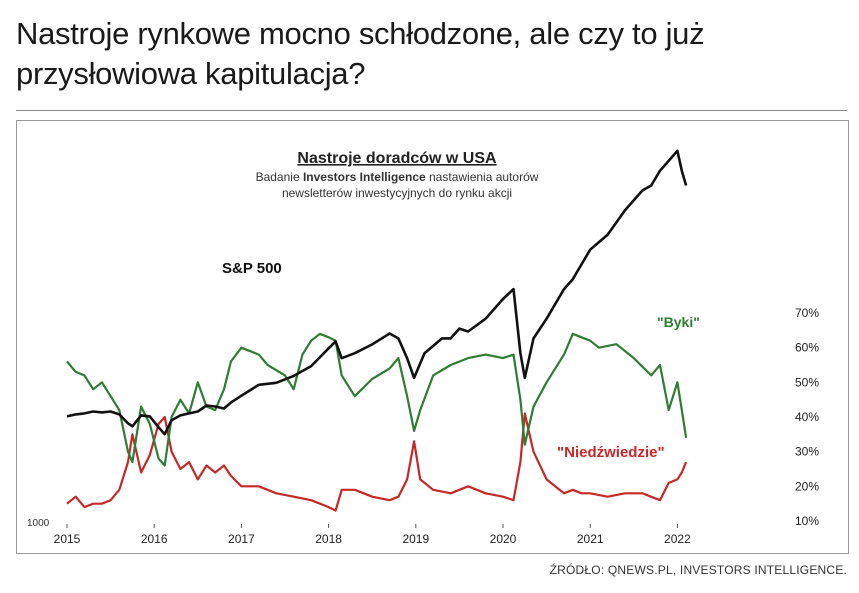 This screenshot has height=593, width=859. Describe the element at coordinates (38, 523) in the screenshot. I see `y-left-min-label: 1000` at that location.